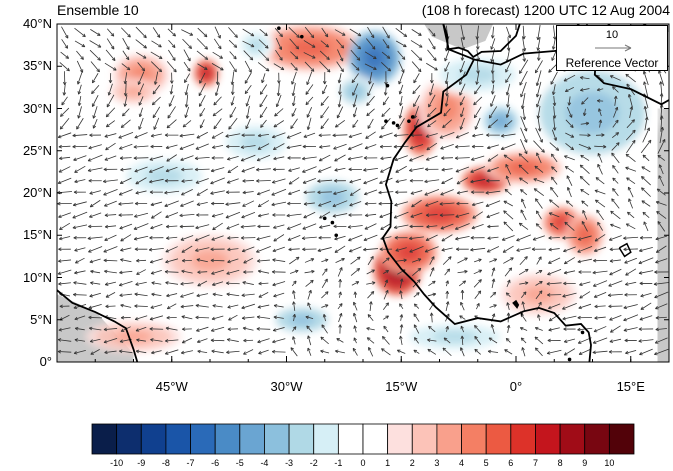  I want to click on longitude-label: 0°, so click(516, 386).